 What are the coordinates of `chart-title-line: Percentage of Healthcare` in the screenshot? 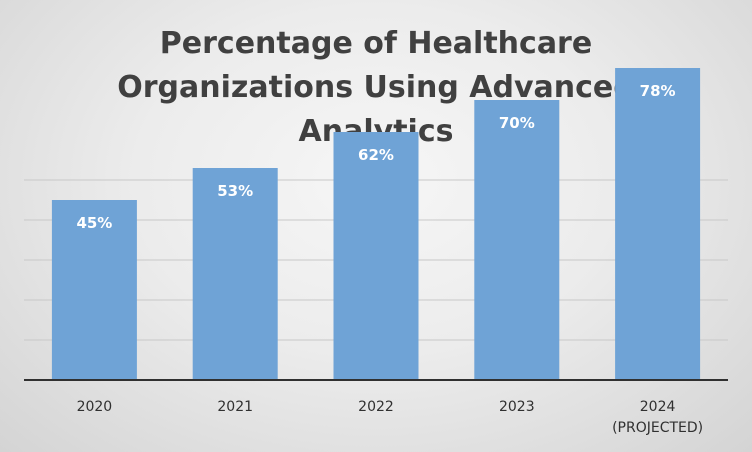 It's located at (376, 43).